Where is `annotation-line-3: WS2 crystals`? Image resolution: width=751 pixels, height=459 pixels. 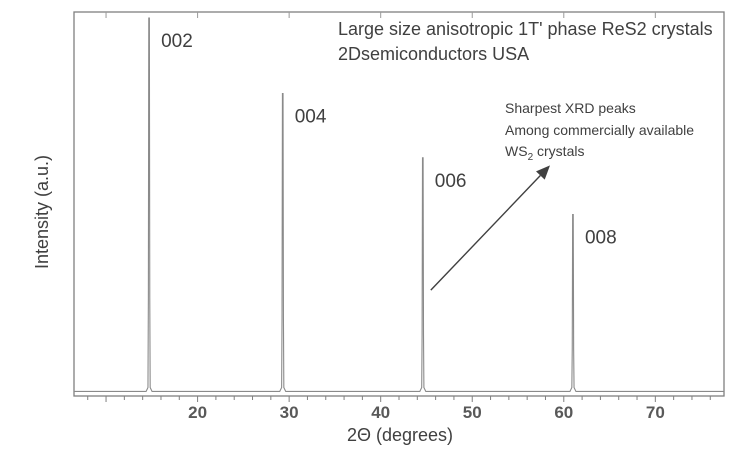
annotation-line-3: WS2 crystals is located at coordinates (544, 153).